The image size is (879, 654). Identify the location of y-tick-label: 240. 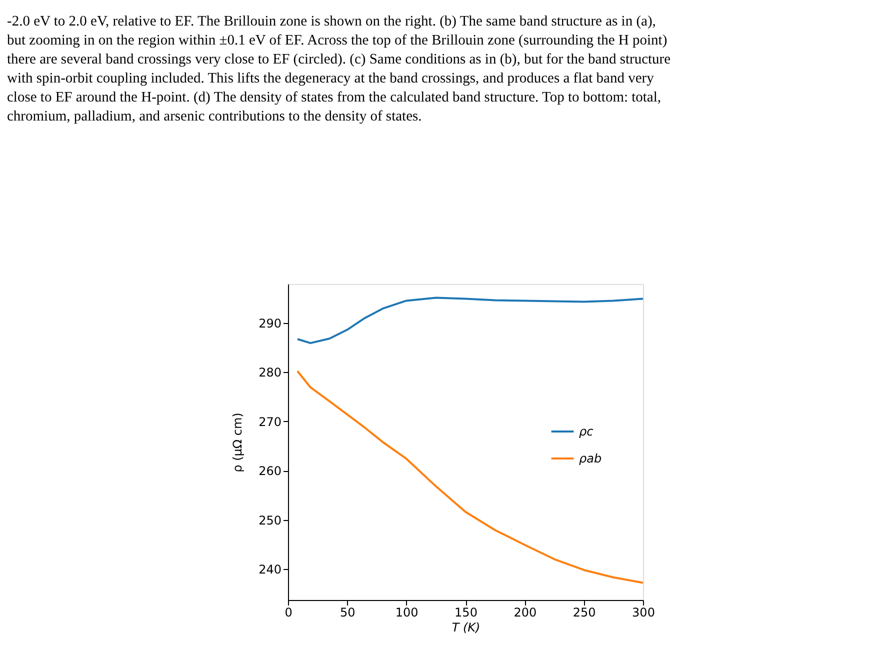
(270, 569).